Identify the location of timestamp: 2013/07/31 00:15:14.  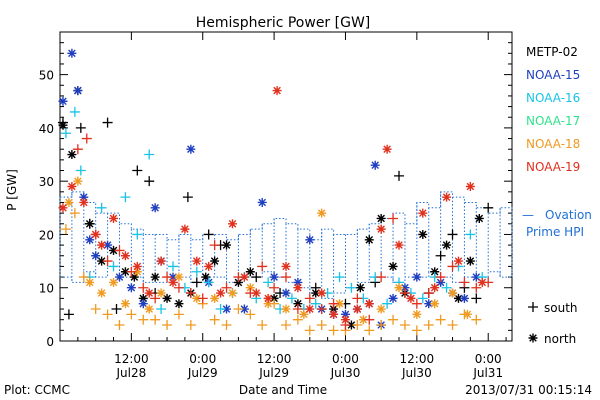
(528, 390).